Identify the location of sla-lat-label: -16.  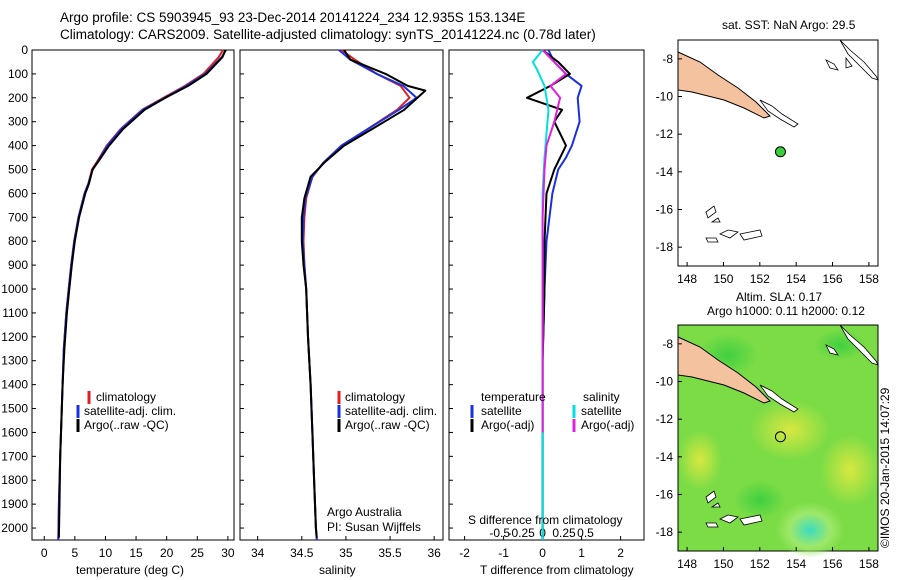
(665, 495).